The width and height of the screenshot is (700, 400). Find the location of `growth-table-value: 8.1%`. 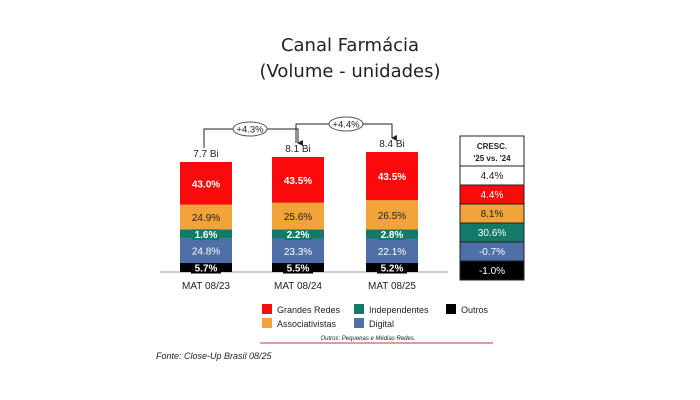

growth-table-value: 8.1% is located at coordinates (492, 214).